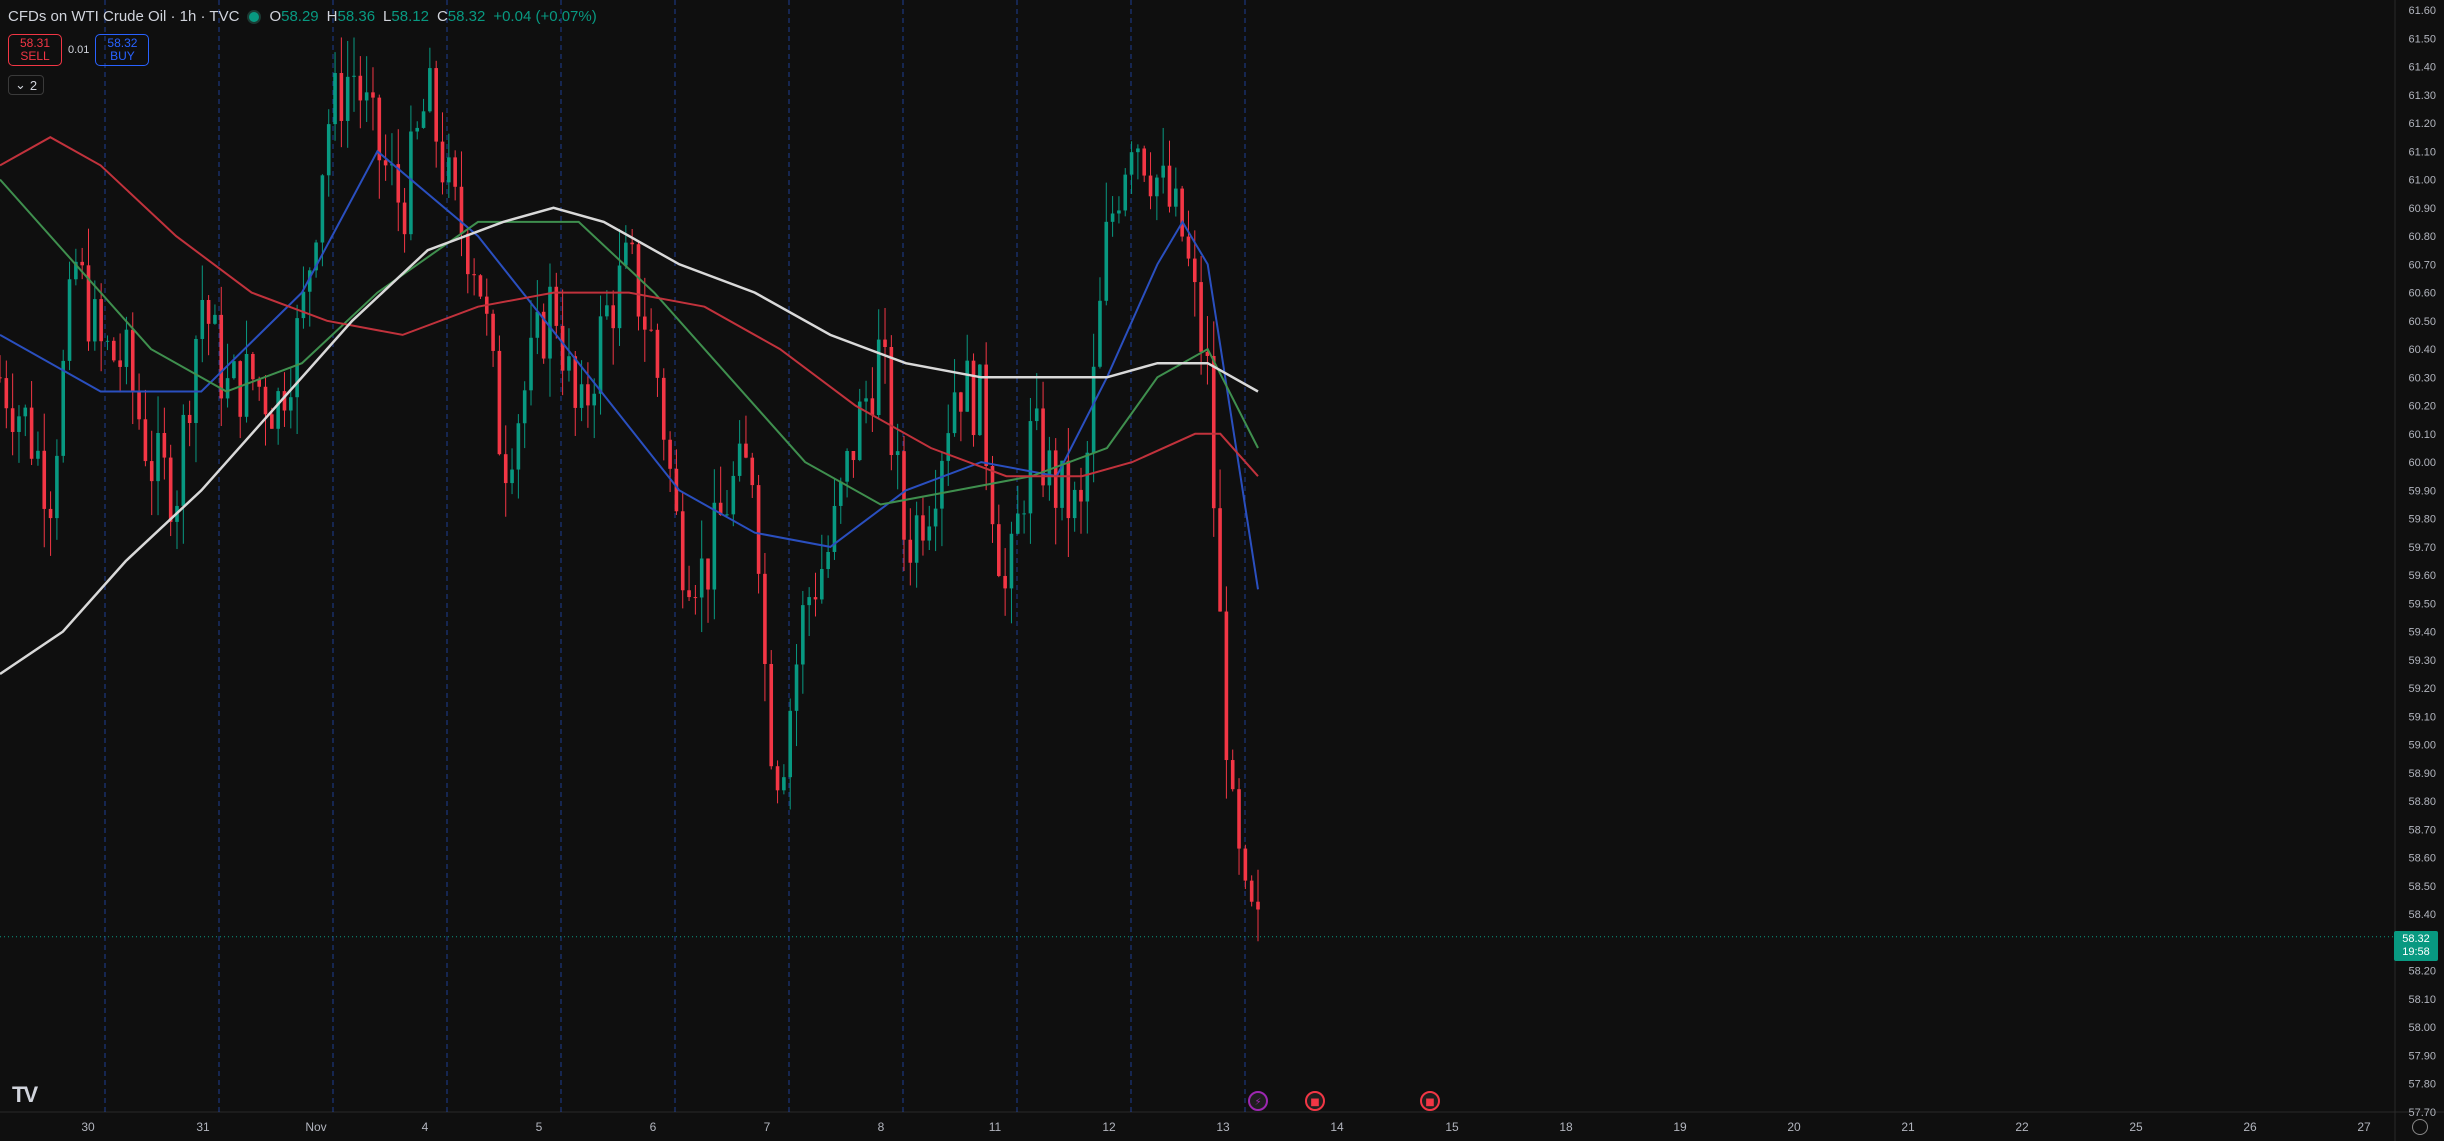  I want to click on buy-button: 58.32 BUY, so click(122, 50).